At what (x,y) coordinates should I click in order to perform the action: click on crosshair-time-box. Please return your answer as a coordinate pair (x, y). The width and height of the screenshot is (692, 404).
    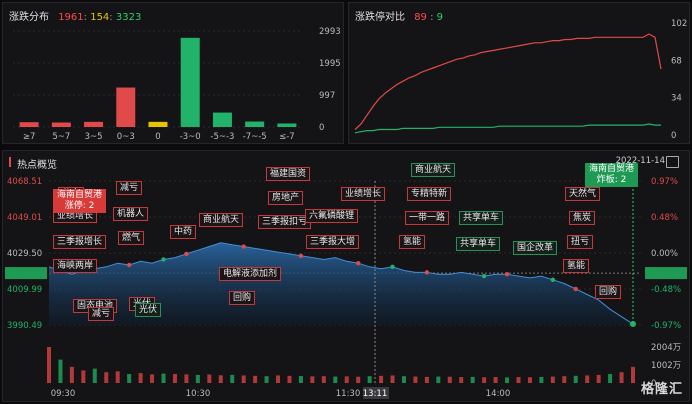
    Looking at the image, I should click on (376, 393).